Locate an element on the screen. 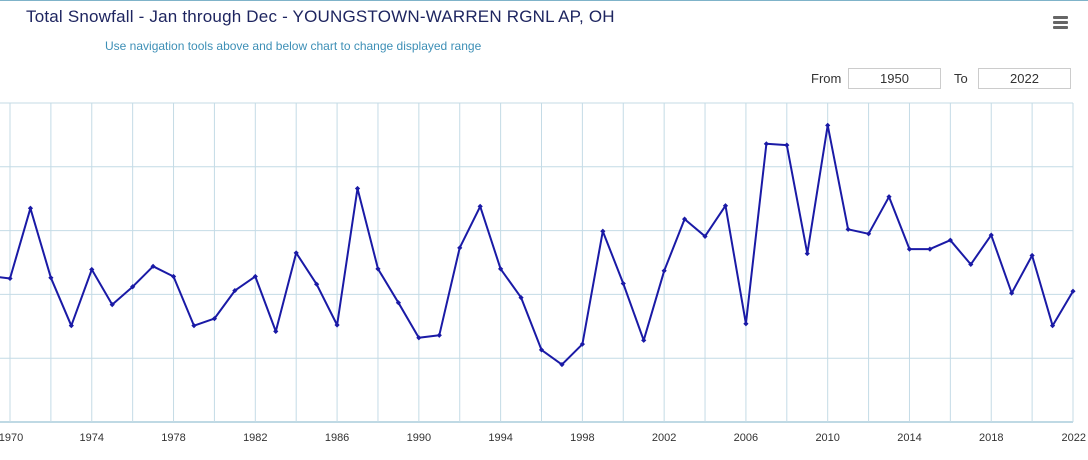 The height and width of the screenshot is (460, 1088). hamburger-menu-icon is located at coordinates (1060, 22).